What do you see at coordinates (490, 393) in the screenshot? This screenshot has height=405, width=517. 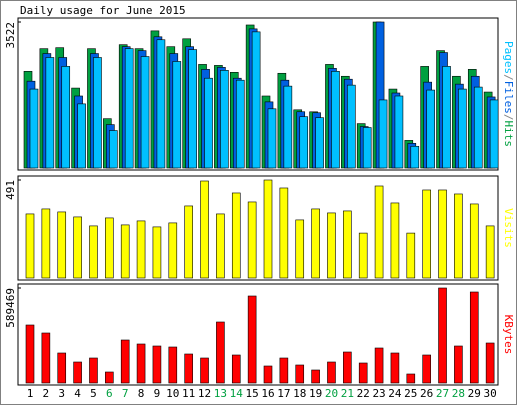 I see `x-tick-label: 30` at bounding box center [490, 393].